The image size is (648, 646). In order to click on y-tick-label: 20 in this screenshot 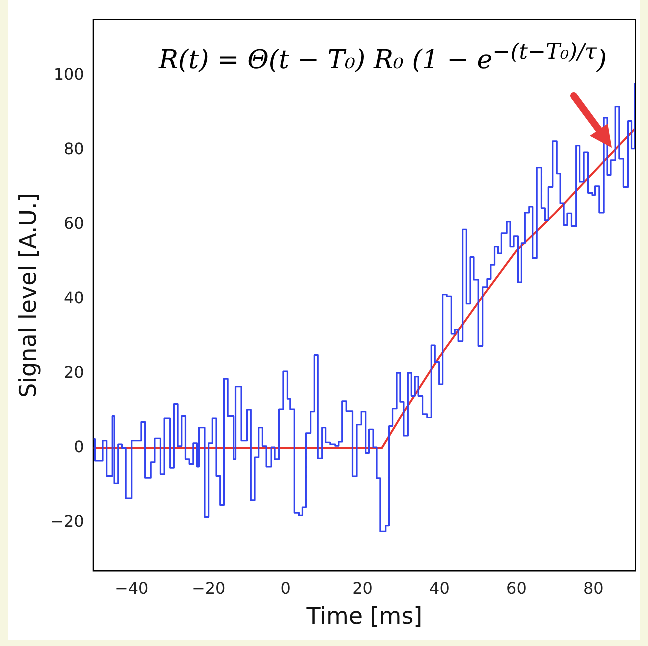, I will do `click(74, 372)`.